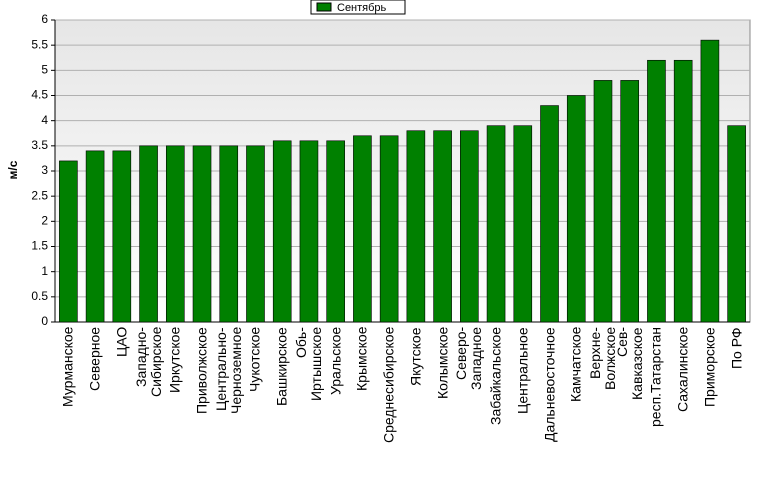 The image size is (777, 479). What do you see at coordinates (388, 385) in the screenshot?
I see `x-tick-label: Среднесибирское` at bounding box center [388, 385].